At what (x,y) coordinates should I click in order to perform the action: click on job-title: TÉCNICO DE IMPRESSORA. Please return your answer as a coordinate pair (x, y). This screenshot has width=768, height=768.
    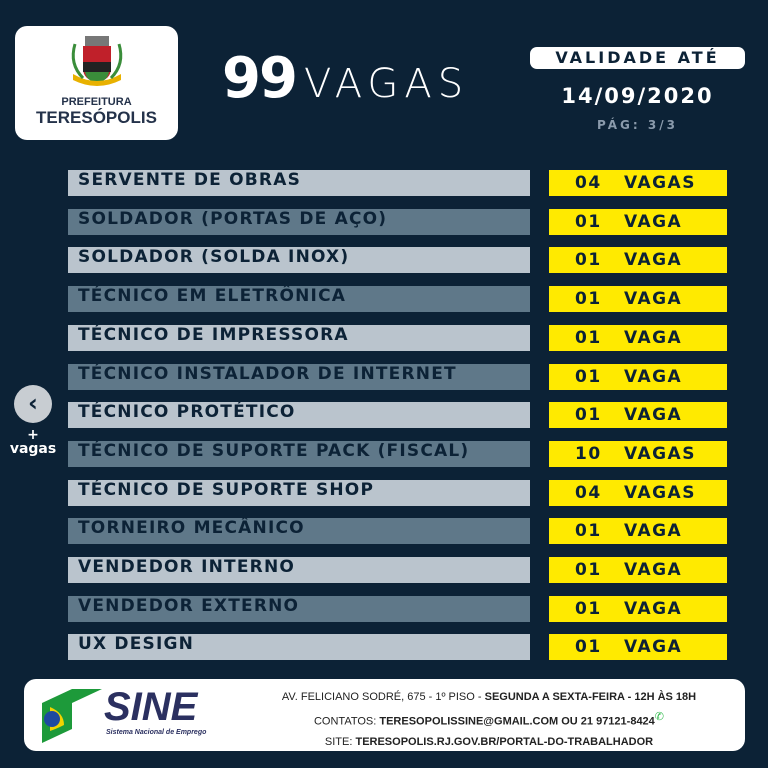
    Looking at the image, I should click on (299, 337).